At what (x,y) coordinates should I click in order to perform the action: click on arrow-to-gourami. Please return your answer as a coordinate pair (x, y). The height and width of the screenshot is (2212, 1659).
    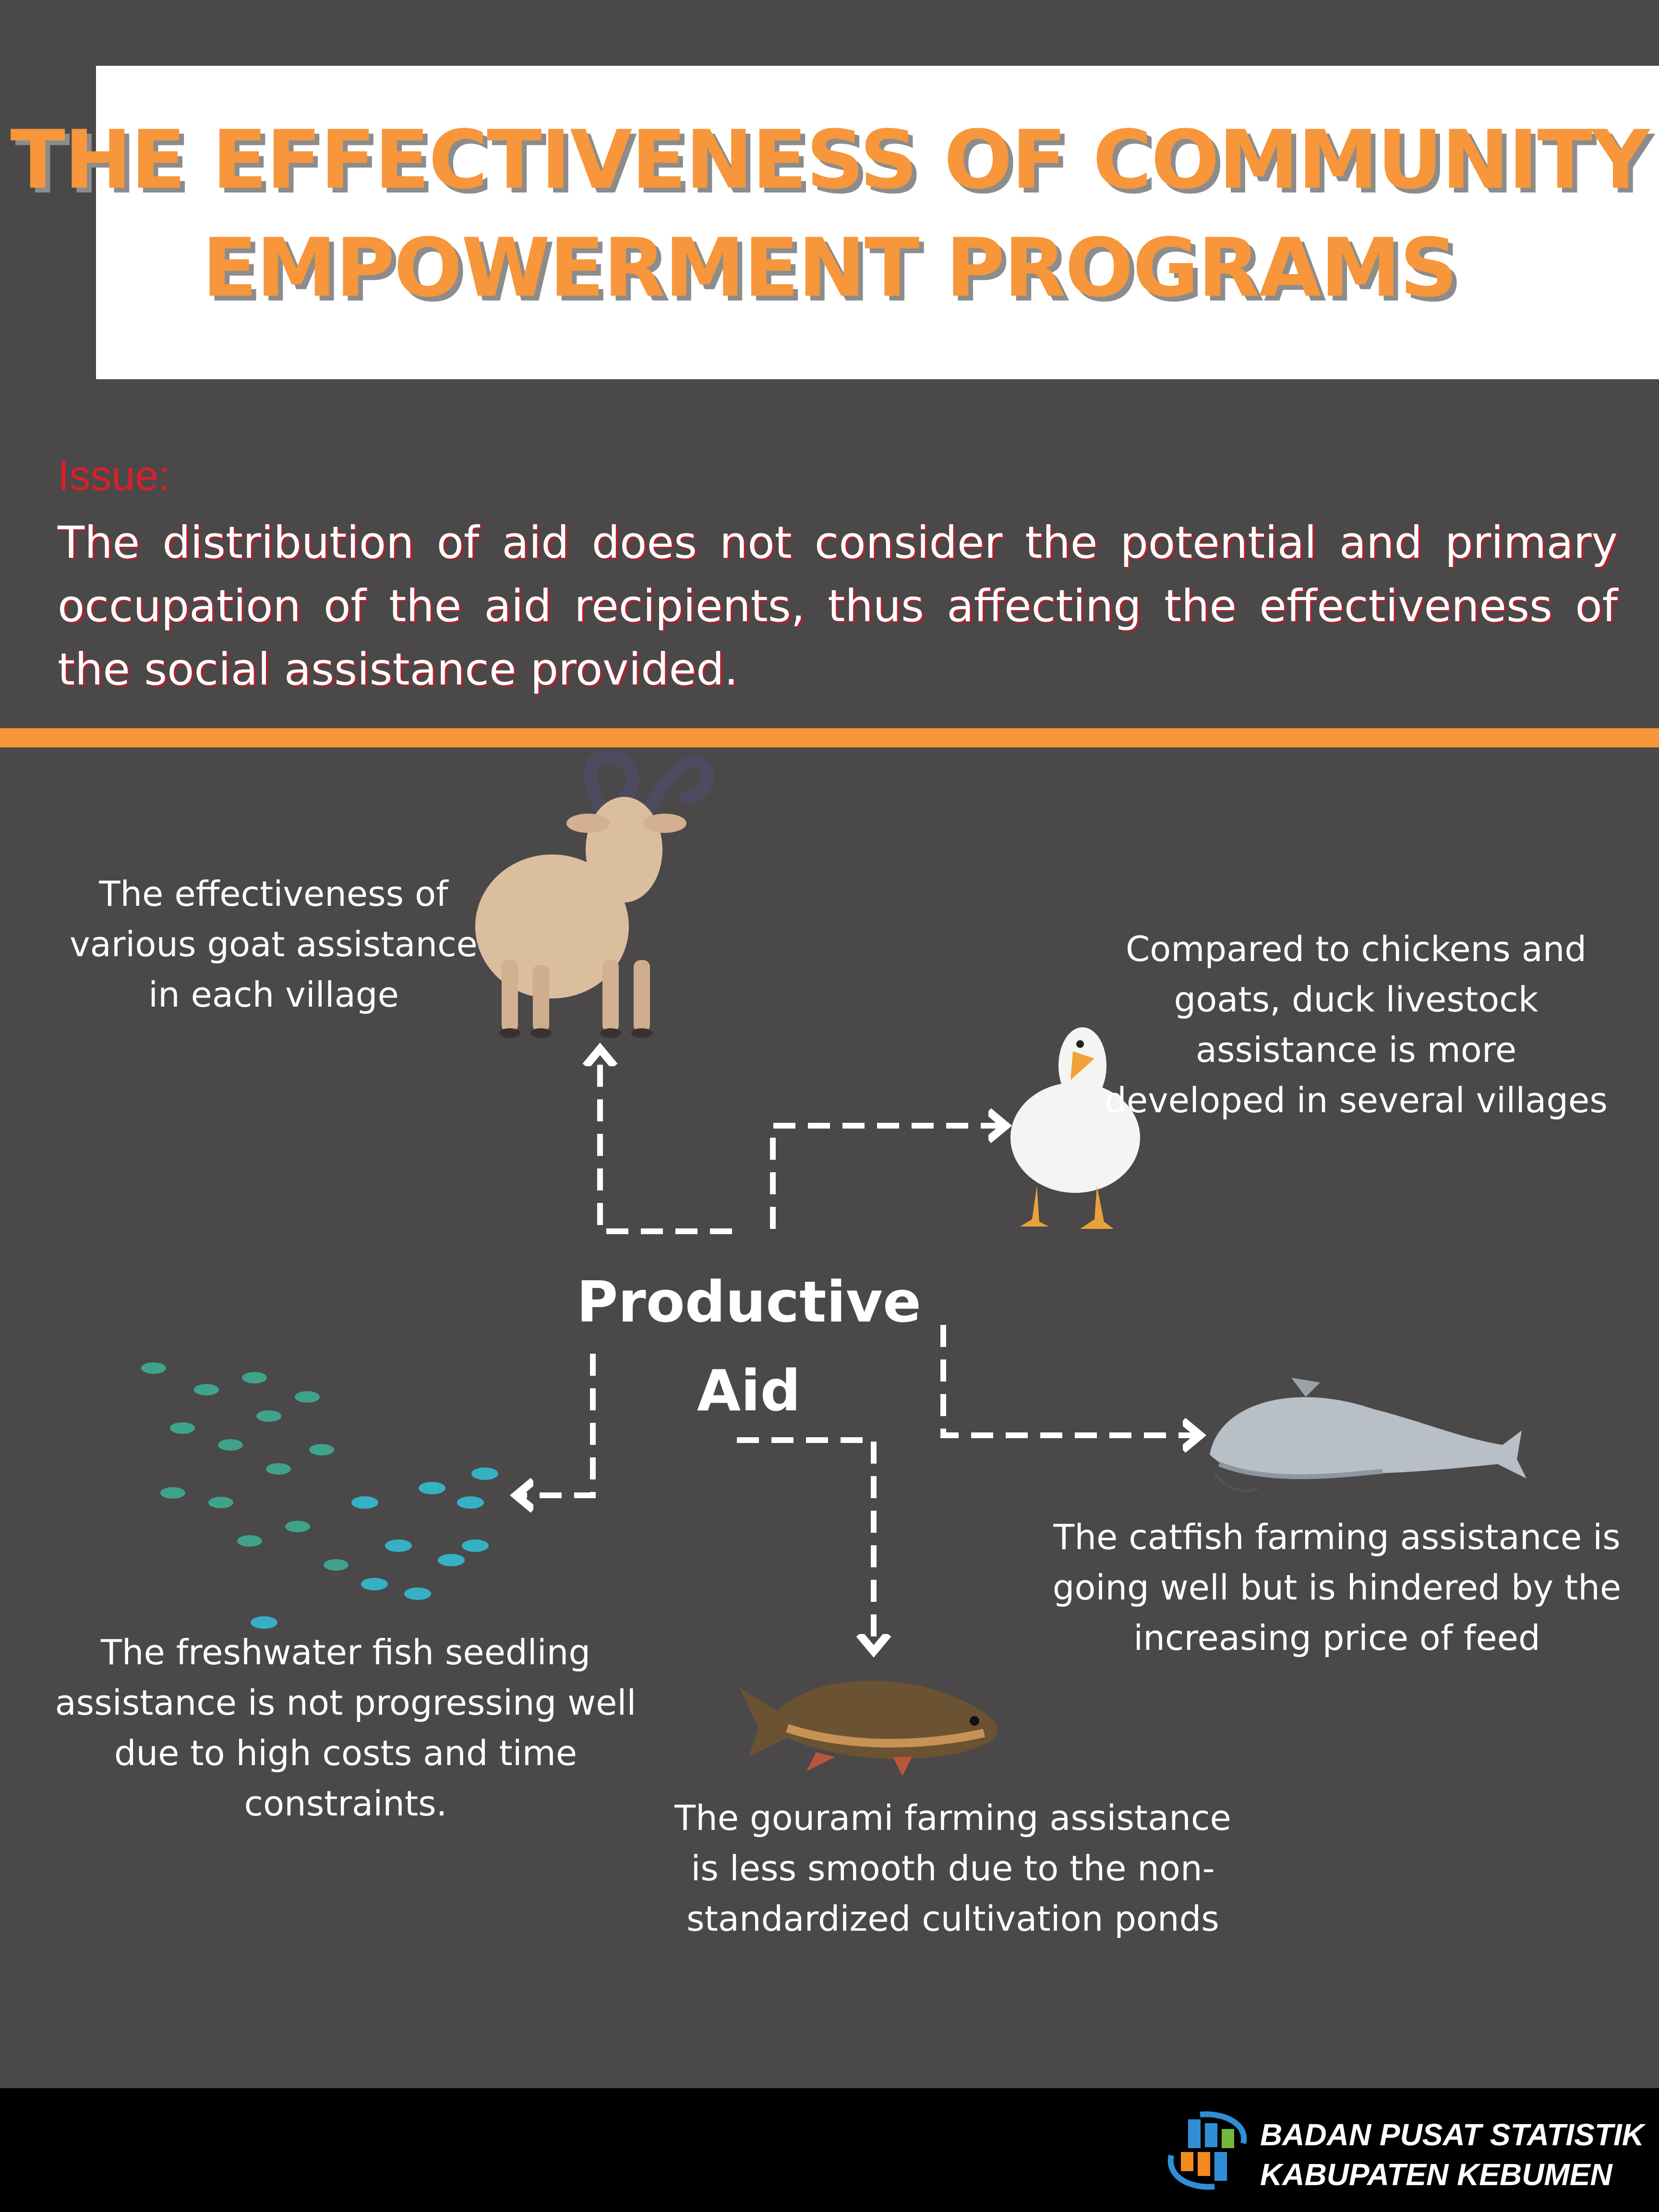
    Looking at the image, I should click on (805, 1544).